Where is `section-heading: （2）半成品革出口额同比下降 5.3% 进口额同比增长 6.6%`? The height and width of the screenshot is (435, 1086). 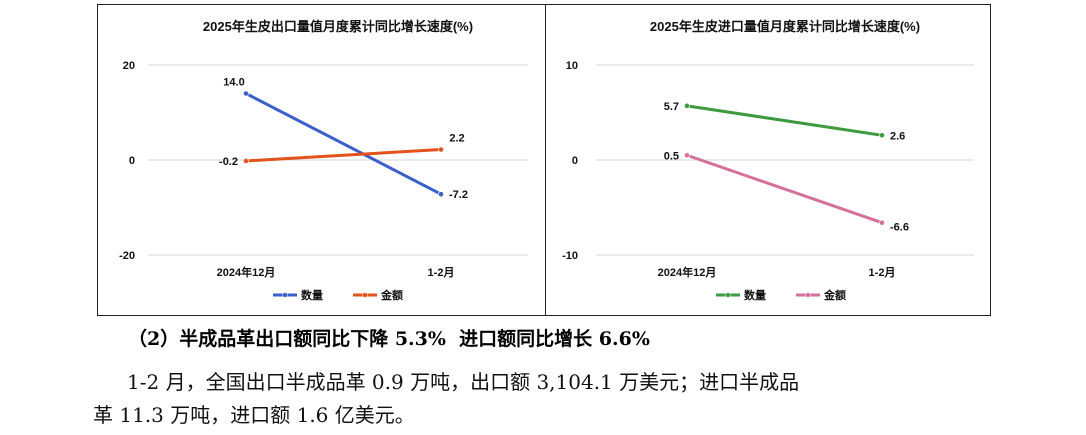
section-heading: （2）半成品革出口额同比下降 5.3% 进口额同比增长 6.6% is located at coordinates (389, 339).